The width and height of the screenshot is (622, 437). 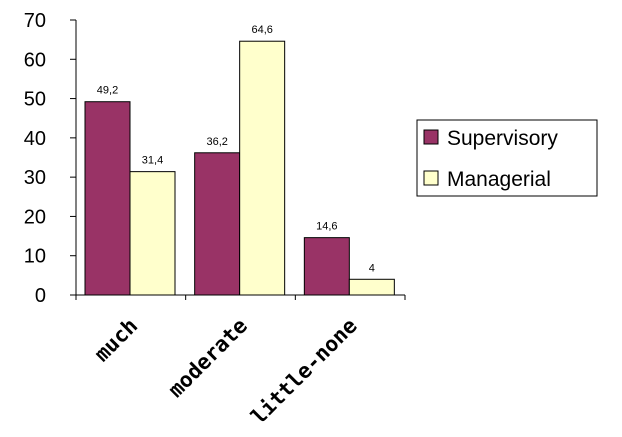 I want to click on y-tick-label: 50, so click(x=35, y=100).